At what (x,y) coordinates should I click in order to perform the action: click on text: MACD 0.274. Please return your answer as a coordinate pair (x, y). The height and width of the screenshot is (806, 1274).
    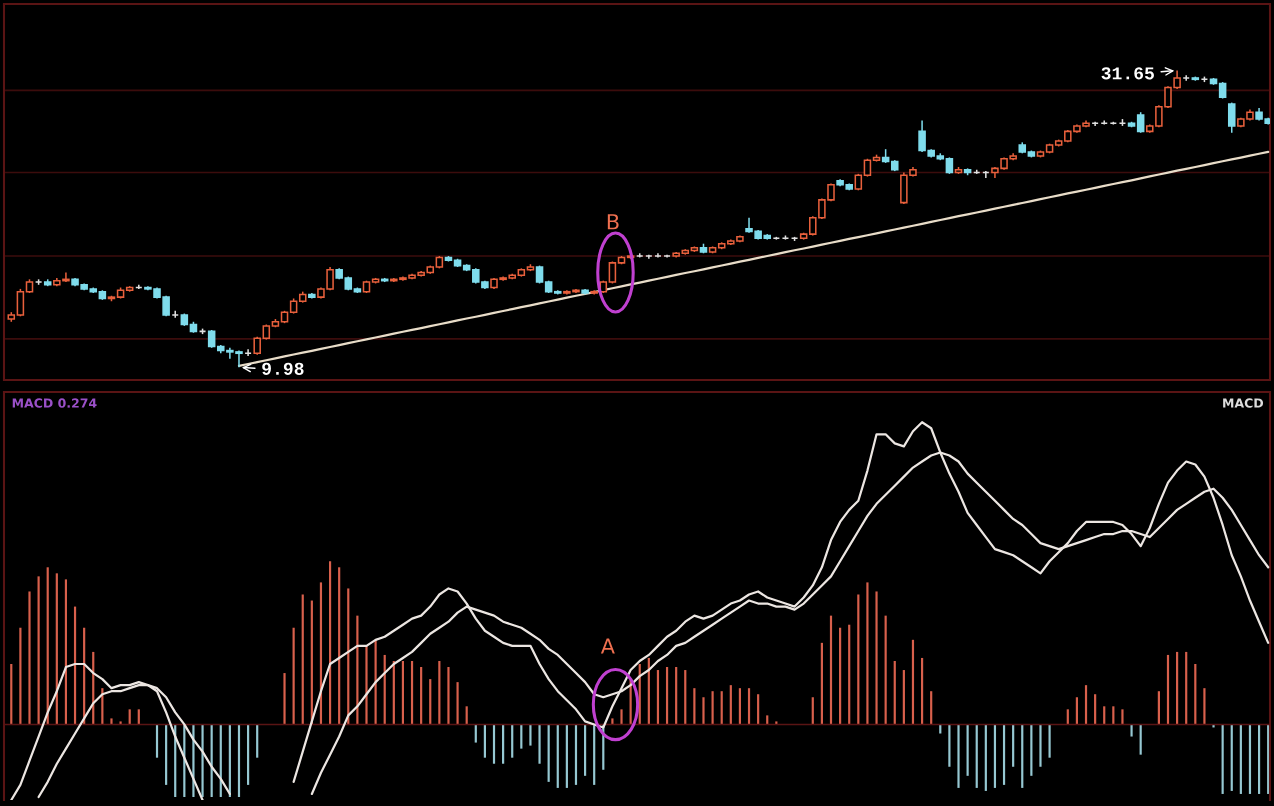
    Looking at the image, I should click on (54, 403).